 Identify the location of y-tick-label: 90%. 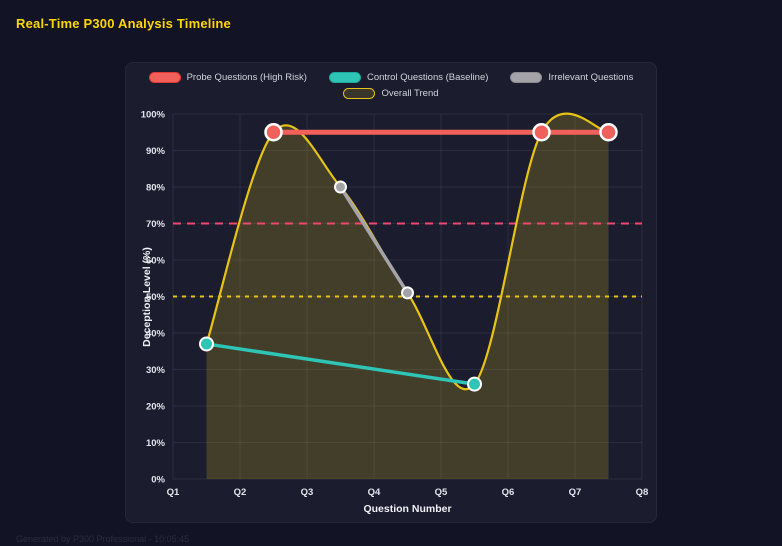
(156, 151).